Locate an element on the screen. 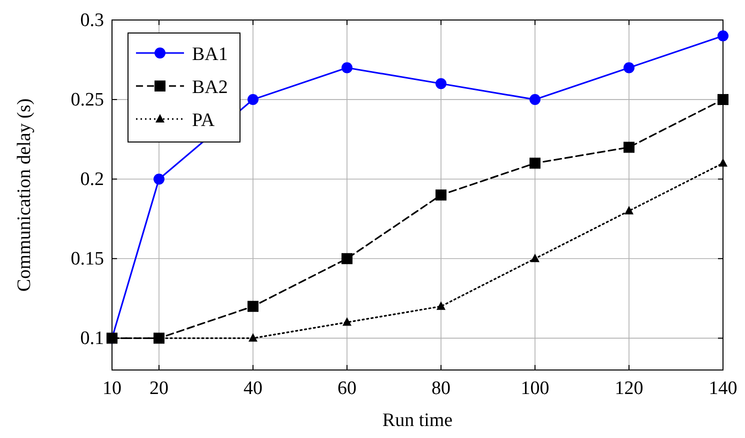 The height and width of the screenshot is (438, 745). x-tick-label: 140 is located at coordinates (723, 388).